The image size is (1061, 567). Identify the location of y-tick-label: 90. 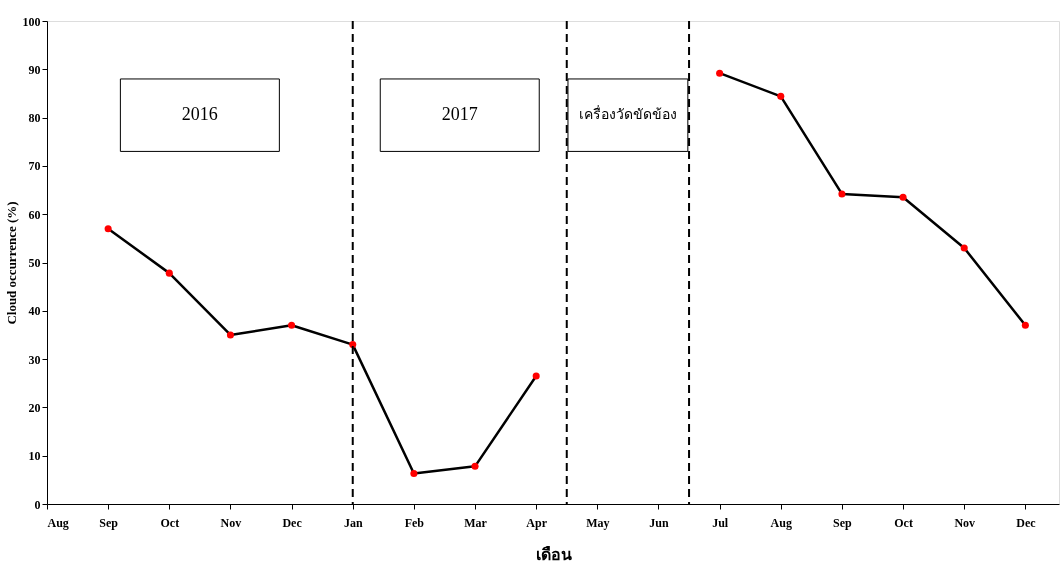
(34, 69).